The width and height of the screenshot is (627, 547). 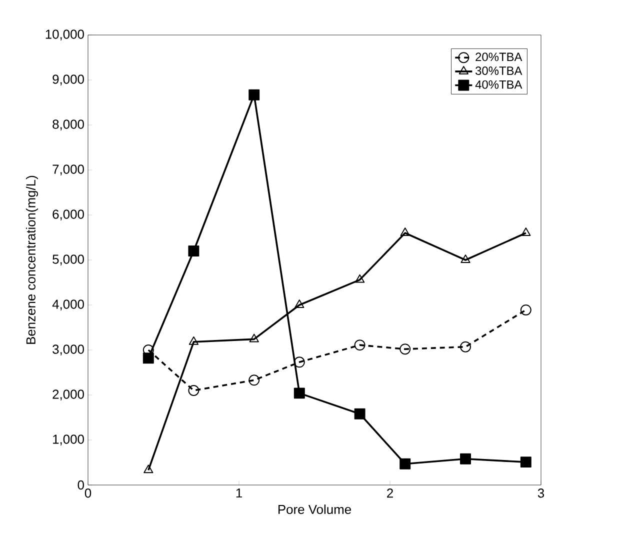 I want to click on x-tick-label: 3, so click(x=541, y=493).